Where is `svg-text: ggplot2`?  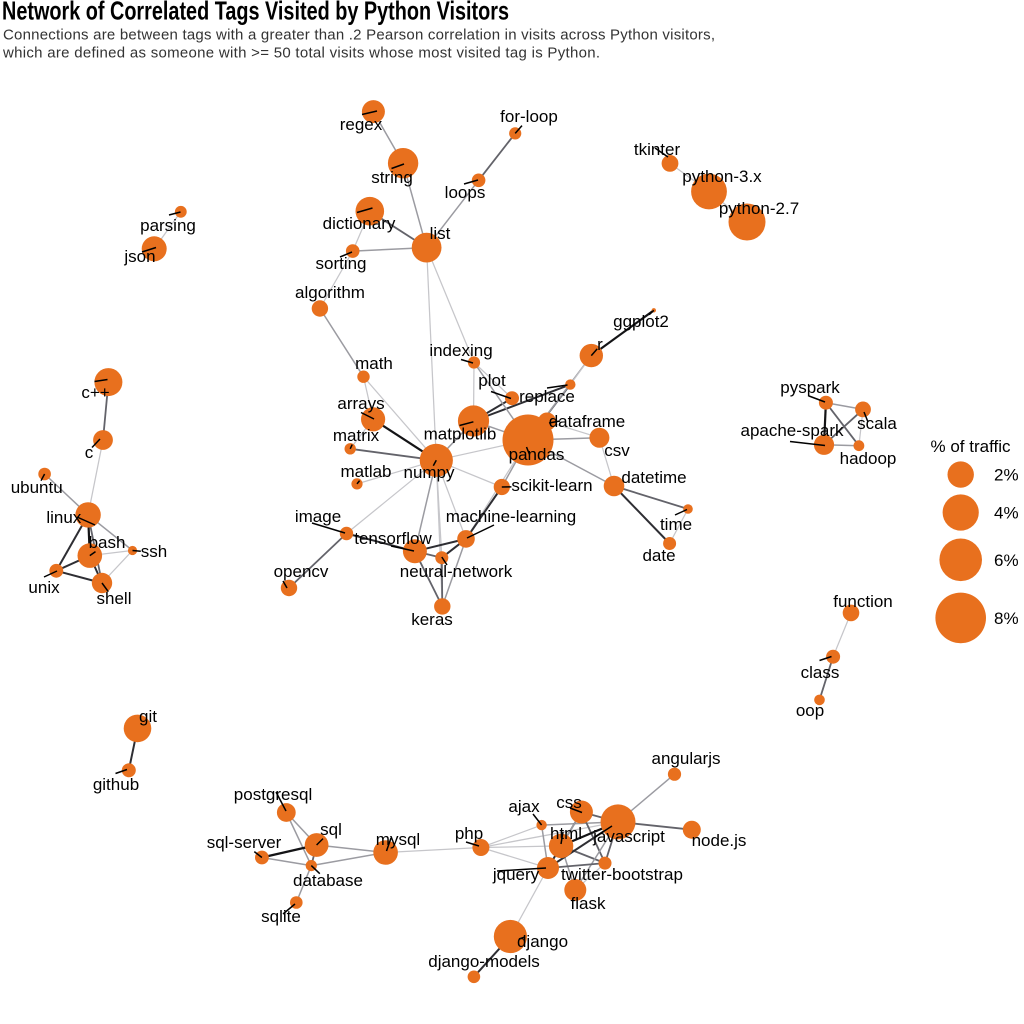
svg-text: ggplot2 is located at coordinates (641, 321).